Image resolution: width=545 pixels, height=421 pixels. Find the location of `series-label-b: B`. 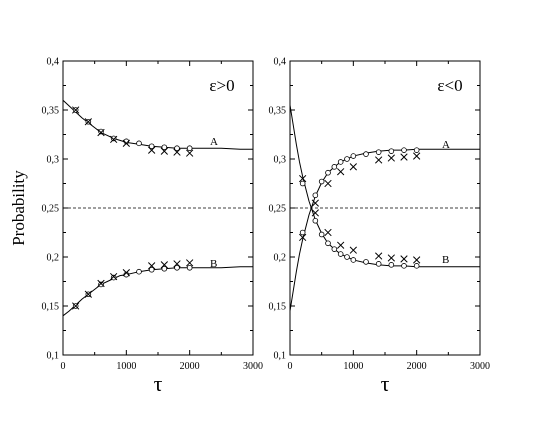

series-label-b: B is located at coordinates (445, 260).